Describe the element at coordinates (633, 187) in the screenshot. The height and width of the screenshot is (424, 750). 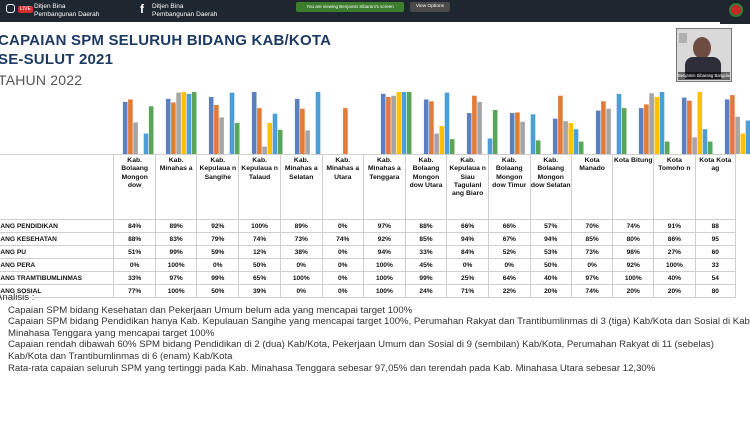
I see `region-header: Kota Bitung` at that location.